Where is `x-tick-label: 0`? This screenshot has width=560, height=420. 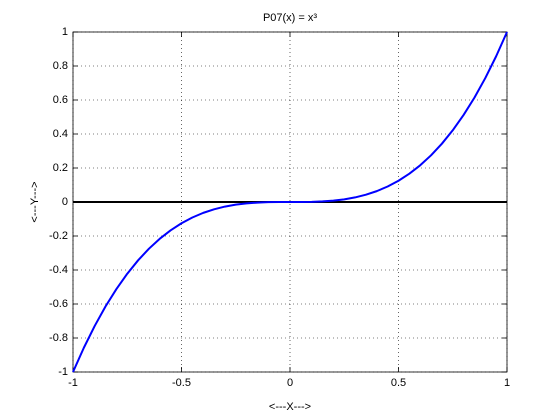 x-tick-label: 0 is located at coordinates (290, 383).